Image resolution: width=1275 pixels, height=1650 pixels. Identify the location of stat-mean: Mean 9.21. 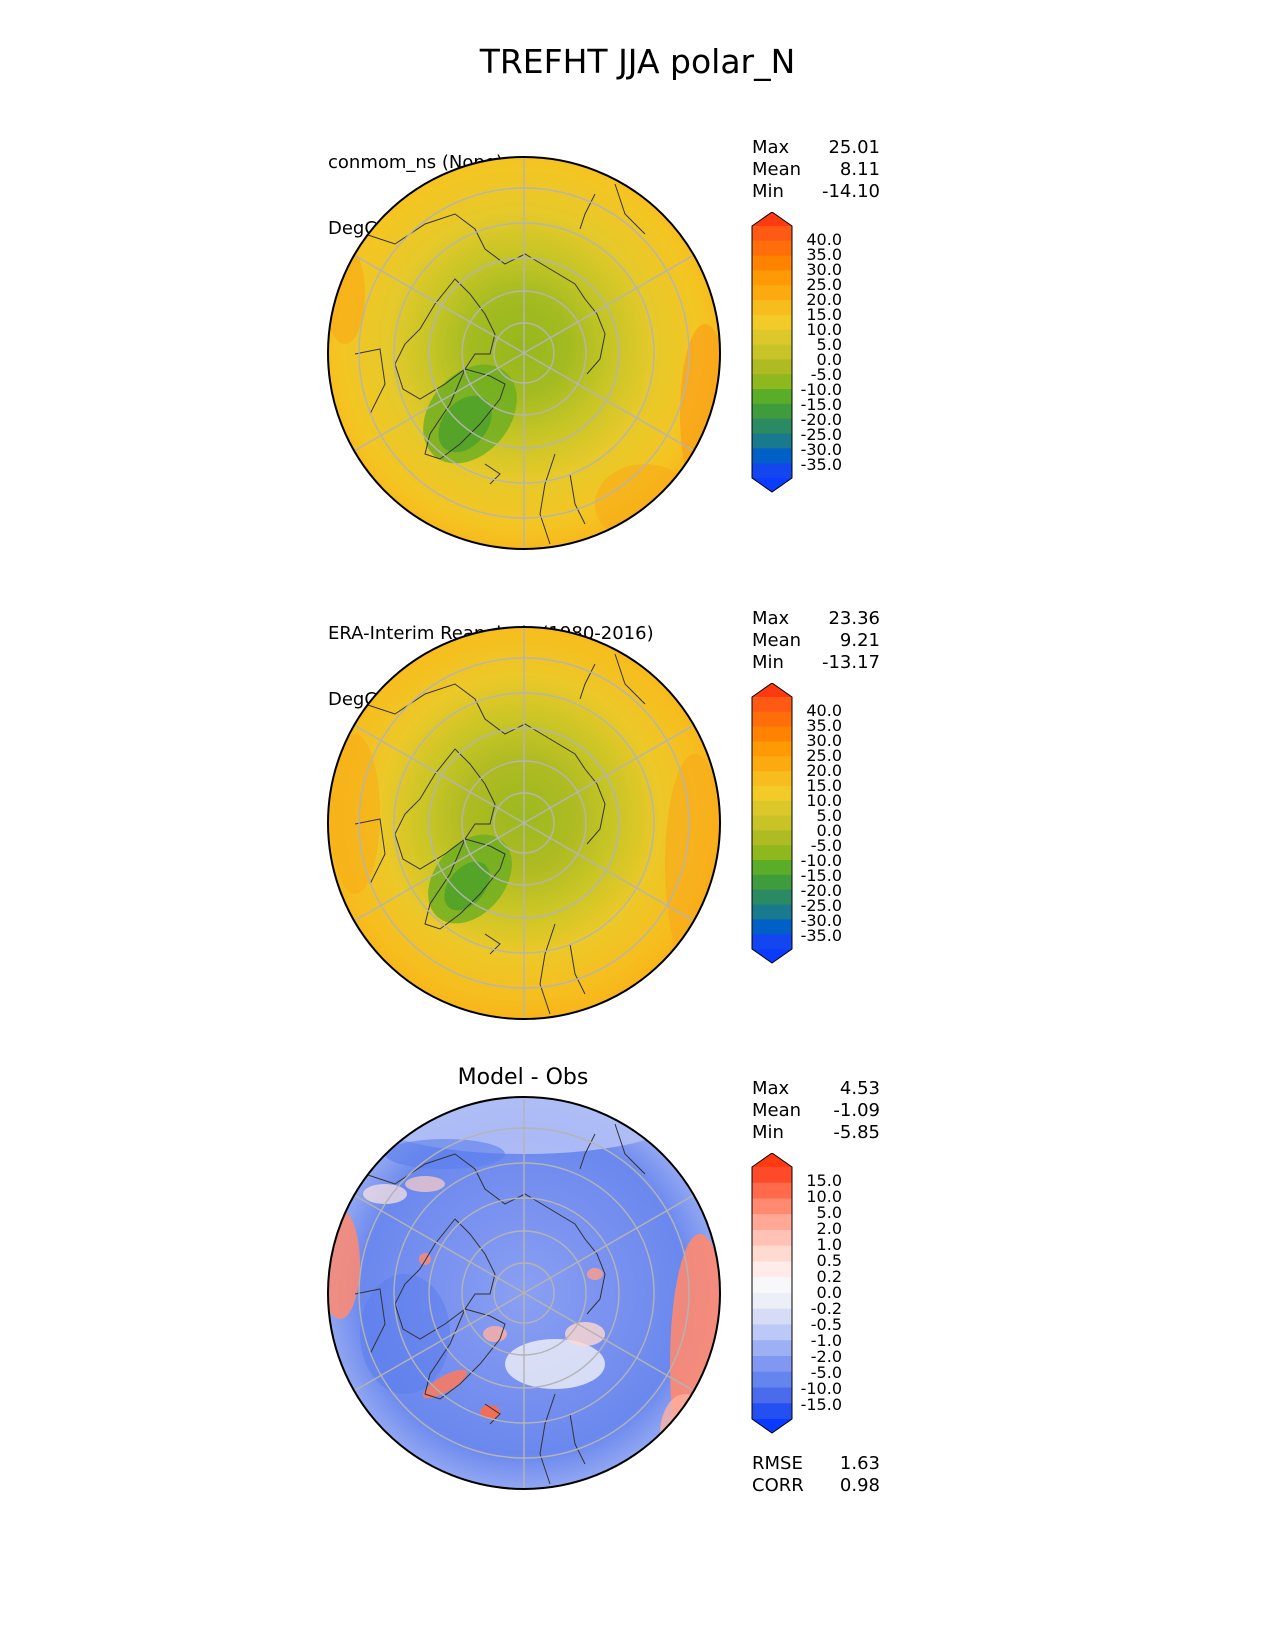
(816, 641).